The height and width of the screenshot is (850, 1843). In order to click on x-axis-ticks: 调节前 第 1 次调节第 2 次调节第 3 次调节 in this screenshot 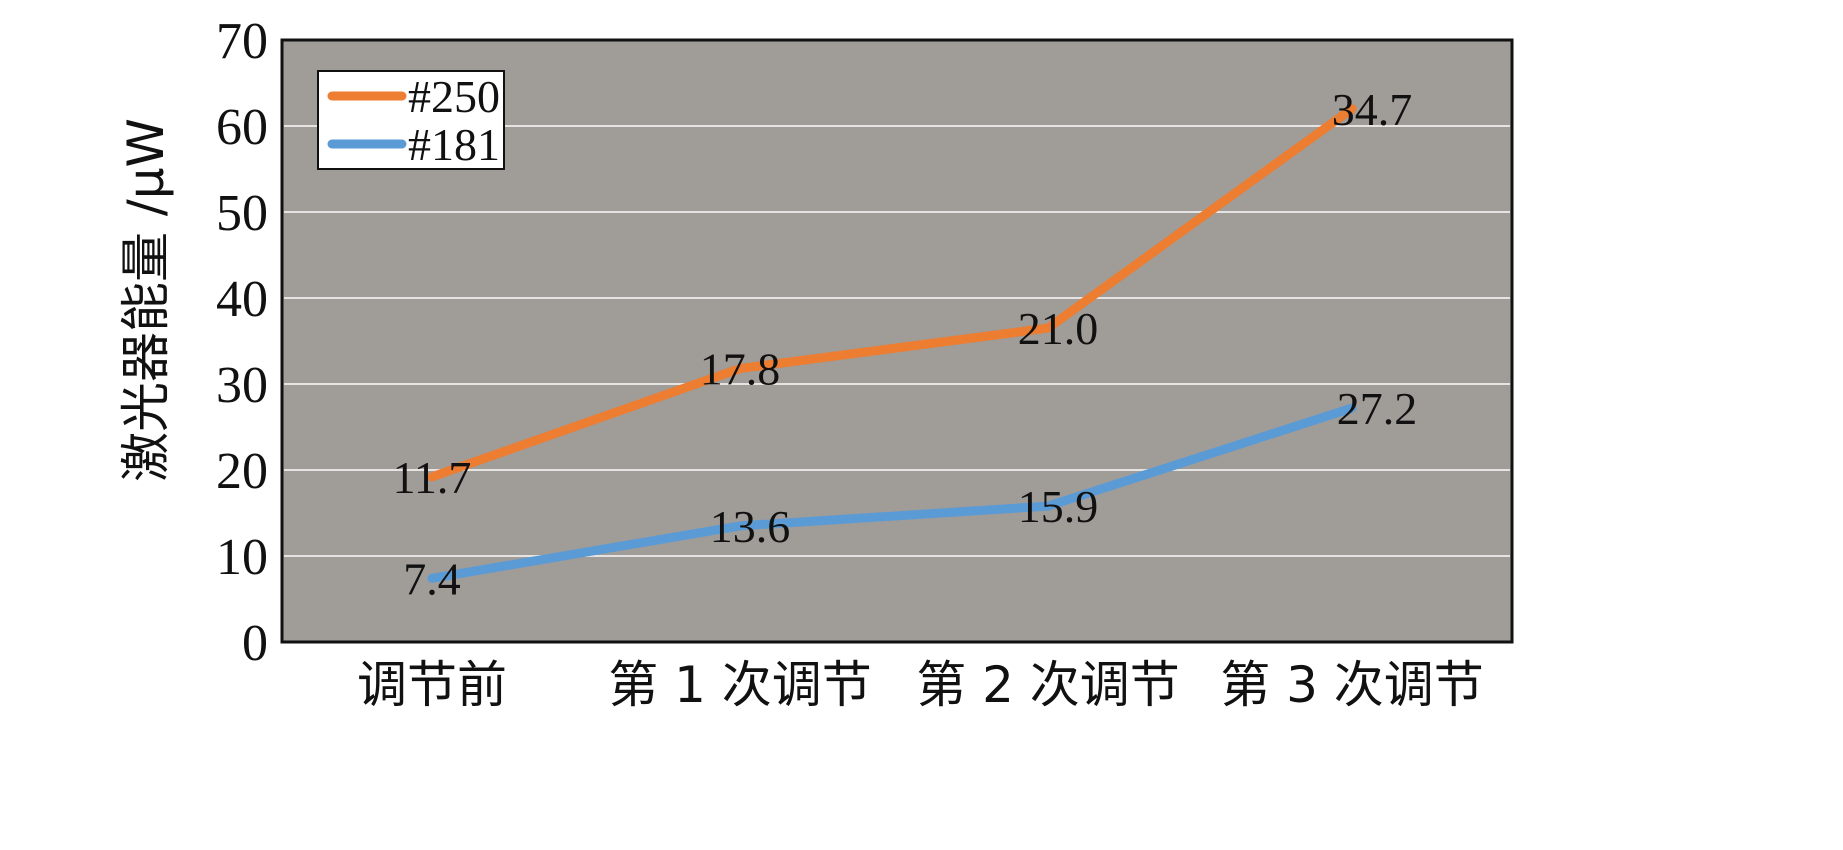, I will do `click(920, 685)`.